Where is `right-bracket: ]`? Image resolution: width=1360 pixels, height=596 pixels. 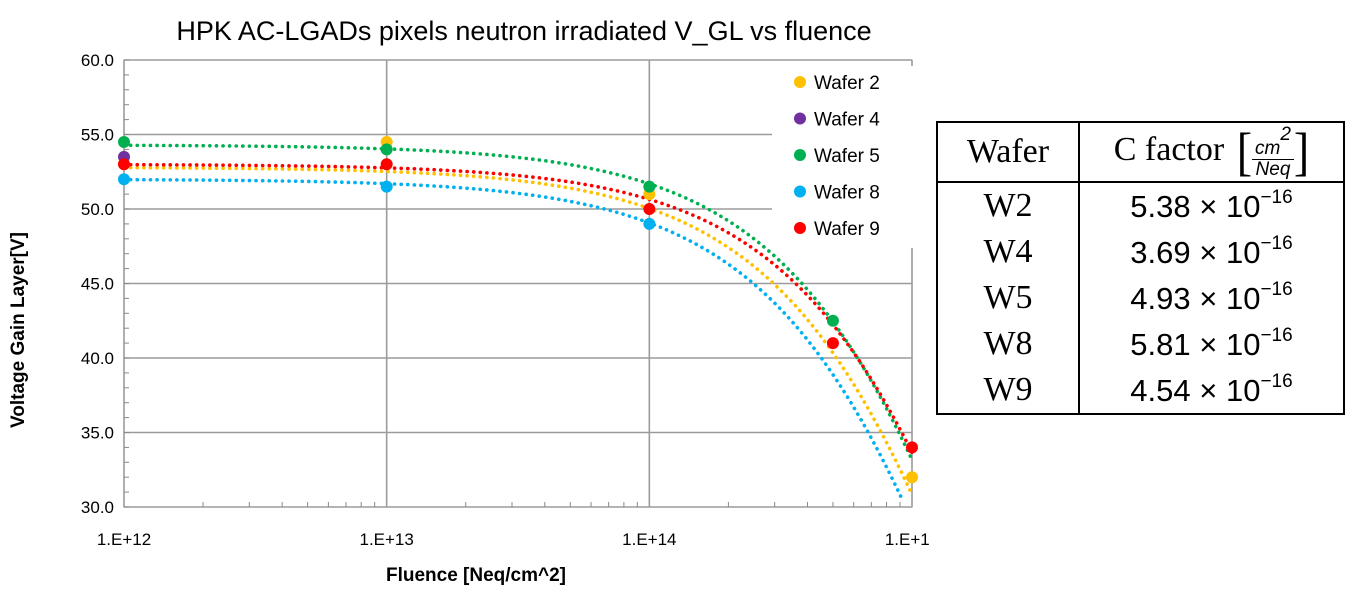 right-bracket: ] is located at coordinates (1301, 151).